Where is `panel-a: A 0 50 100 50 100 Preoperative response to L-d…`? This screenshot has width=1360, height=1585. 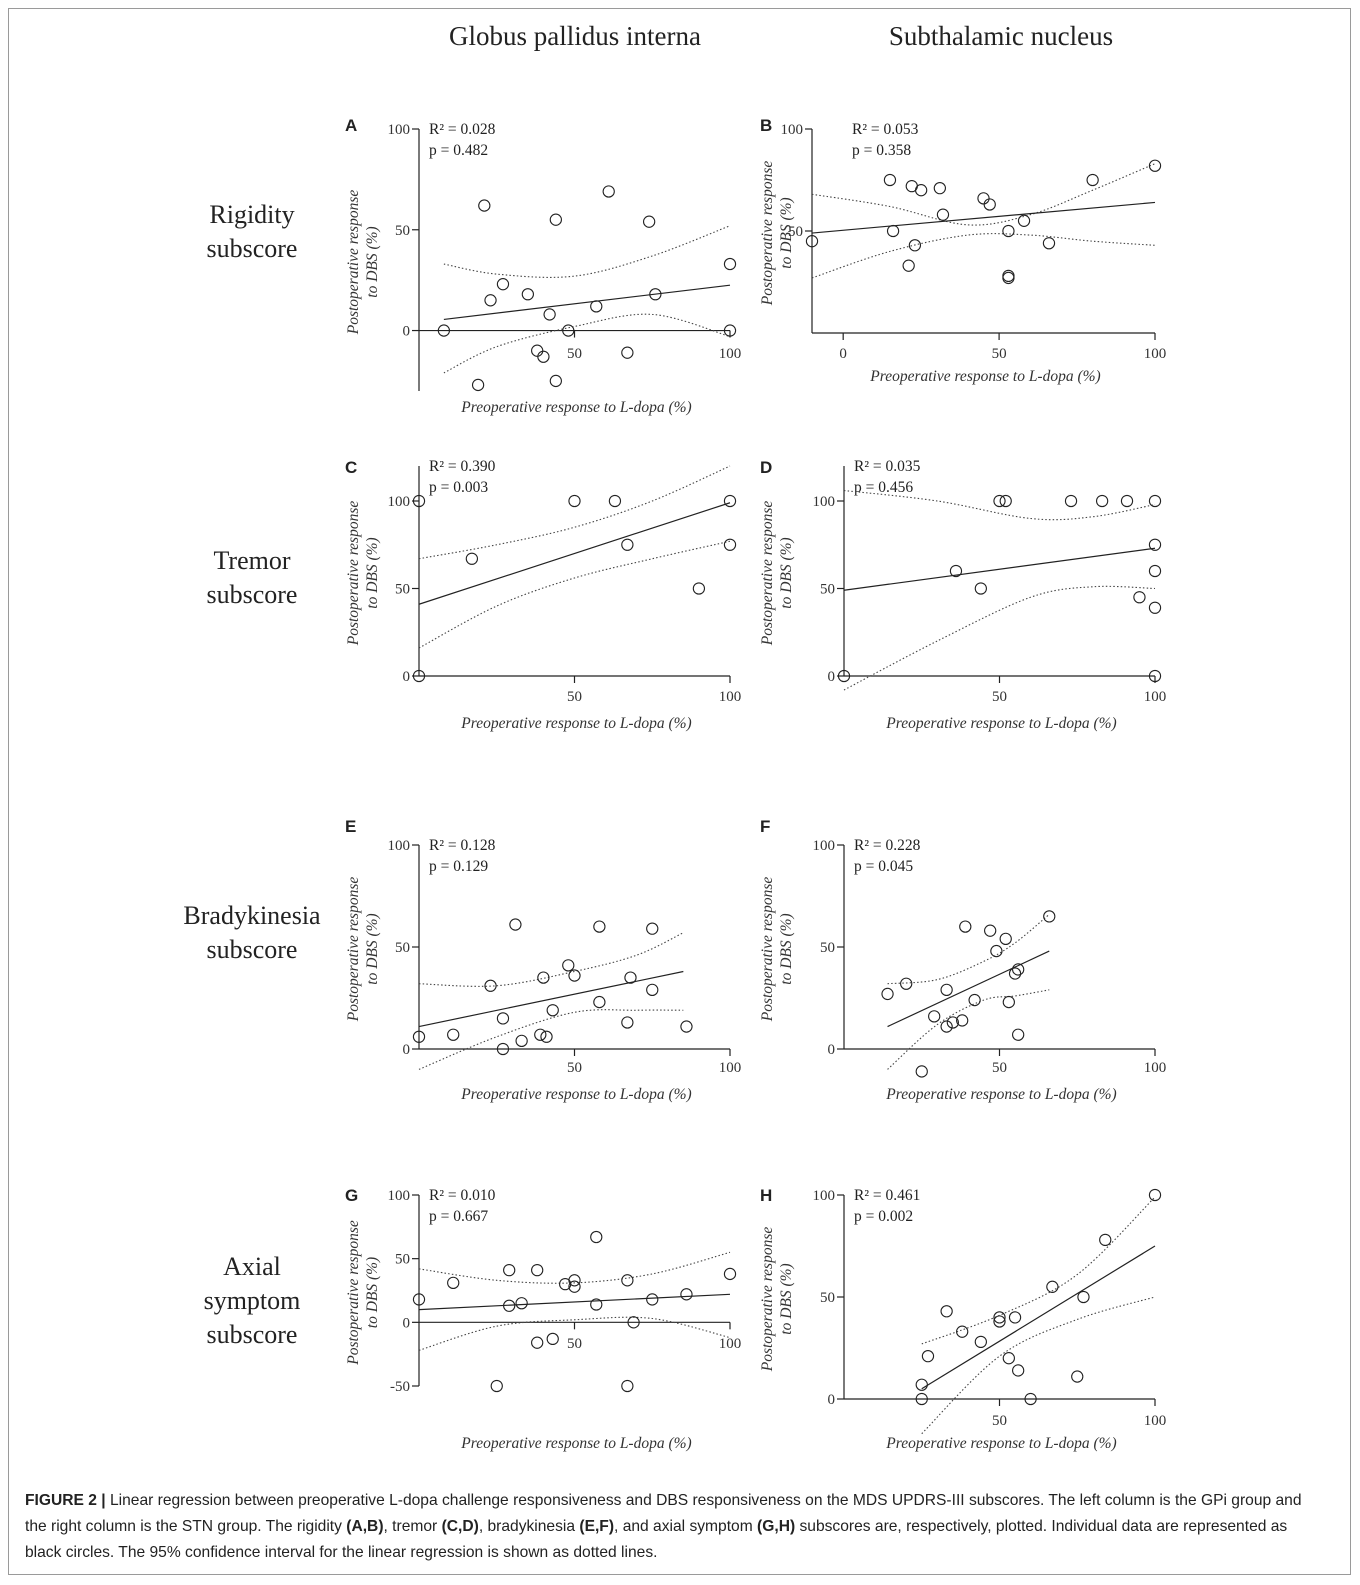 panel-a: A 0 50 100 50 100 Preoperative response to L-d… is located at coordinates (543, 266).